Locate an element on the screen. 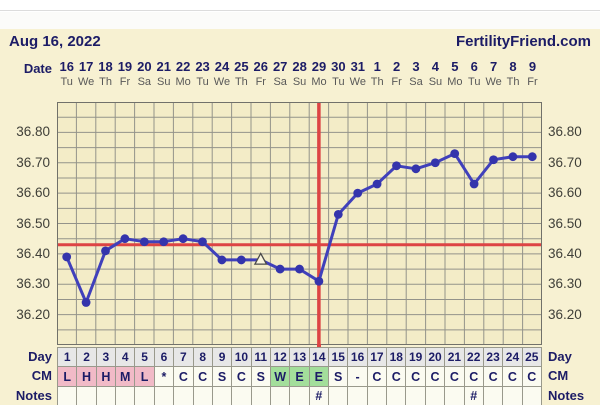 The height and width of the screenshot is (405, 600). day-cell: 3 is located at coordinates (106, 356).